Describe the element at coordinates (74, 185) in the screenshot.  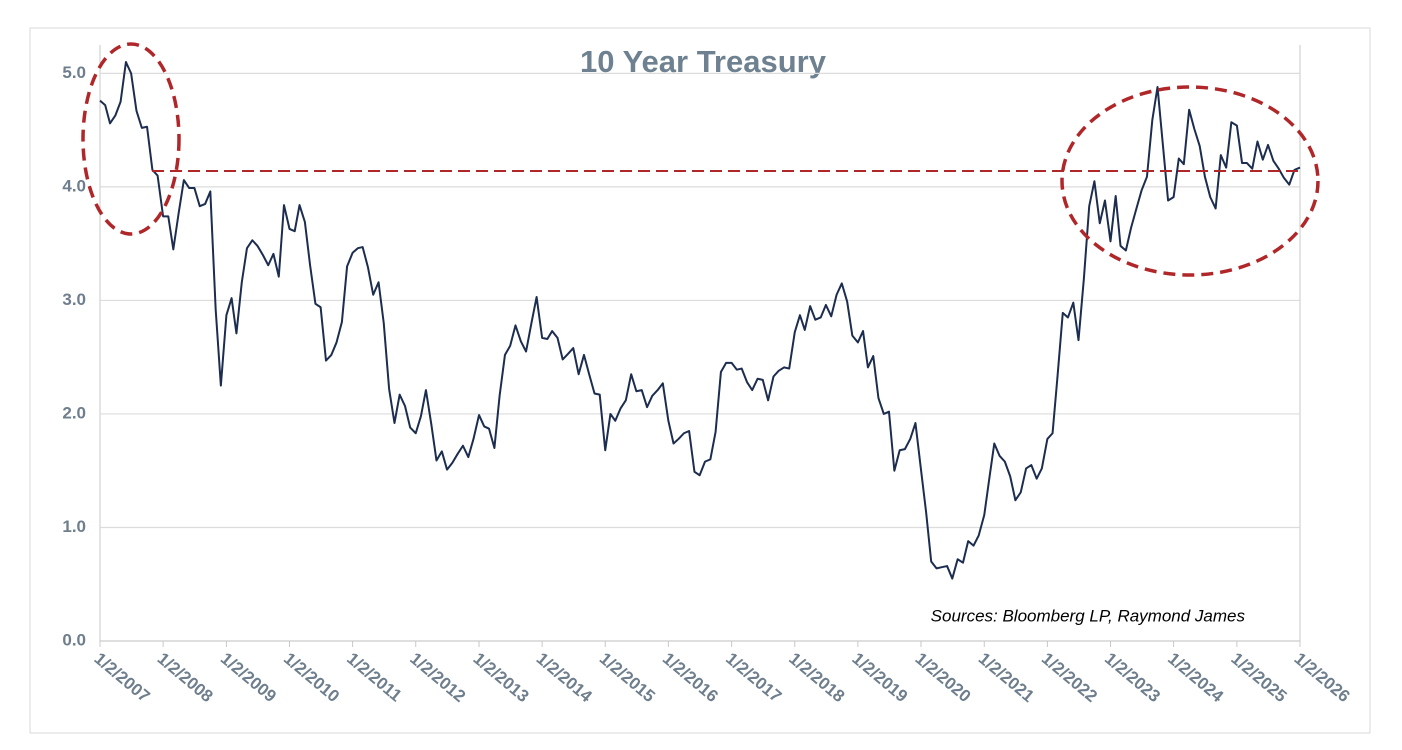
I see `y-tick-label: 4.0` at that location.